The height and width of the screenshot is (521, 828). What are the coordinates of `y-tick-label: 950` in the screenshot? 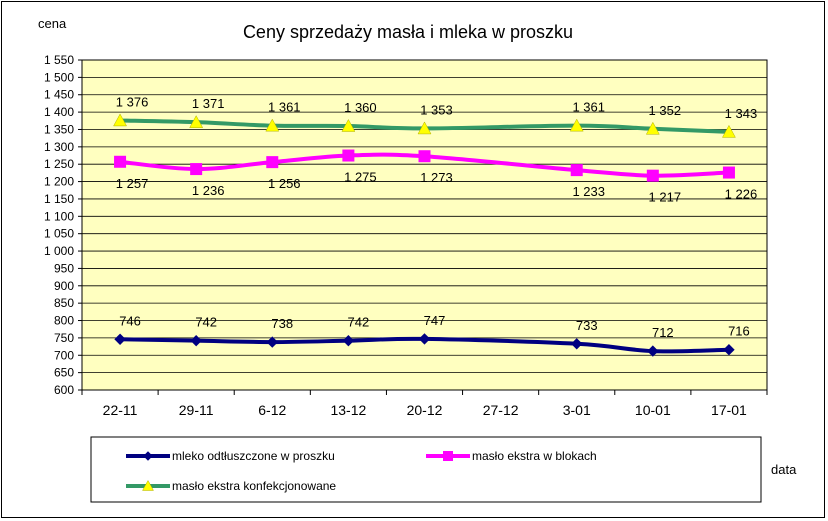 It's located at (64, 268).